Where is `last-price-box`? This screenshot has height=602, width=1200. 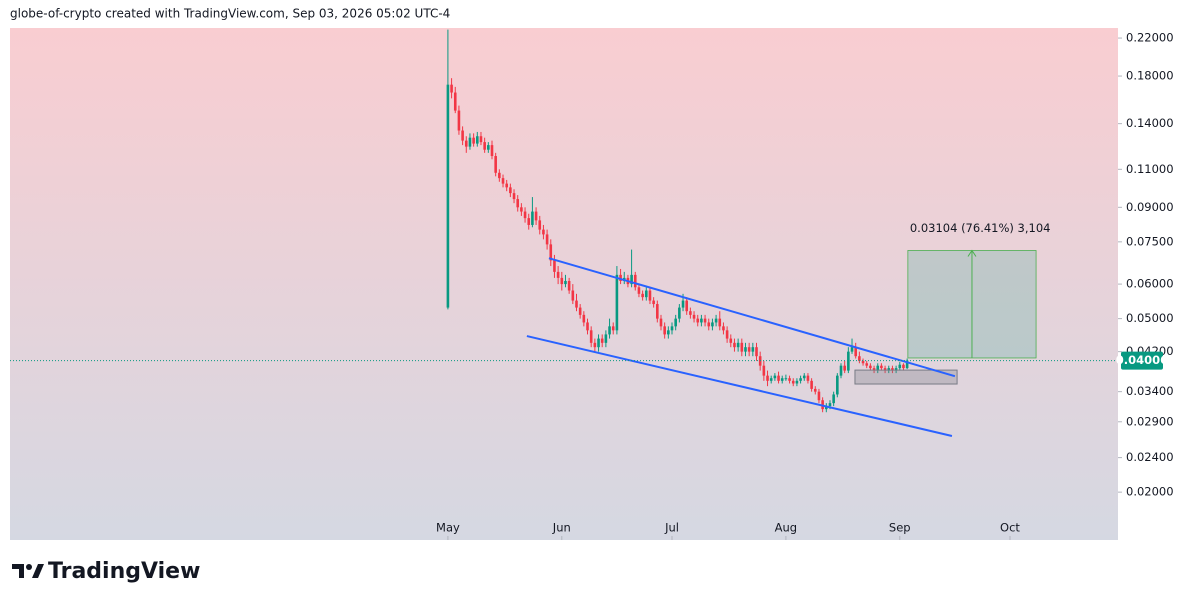 last-price-box is located at coordinates (1142, 360).